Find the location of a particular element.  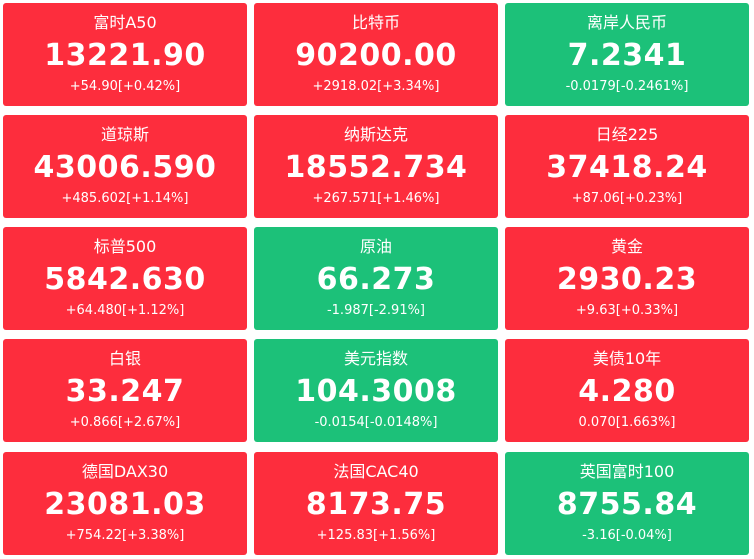

quote-price: 7.2341 is located at coordinates (627, 55).